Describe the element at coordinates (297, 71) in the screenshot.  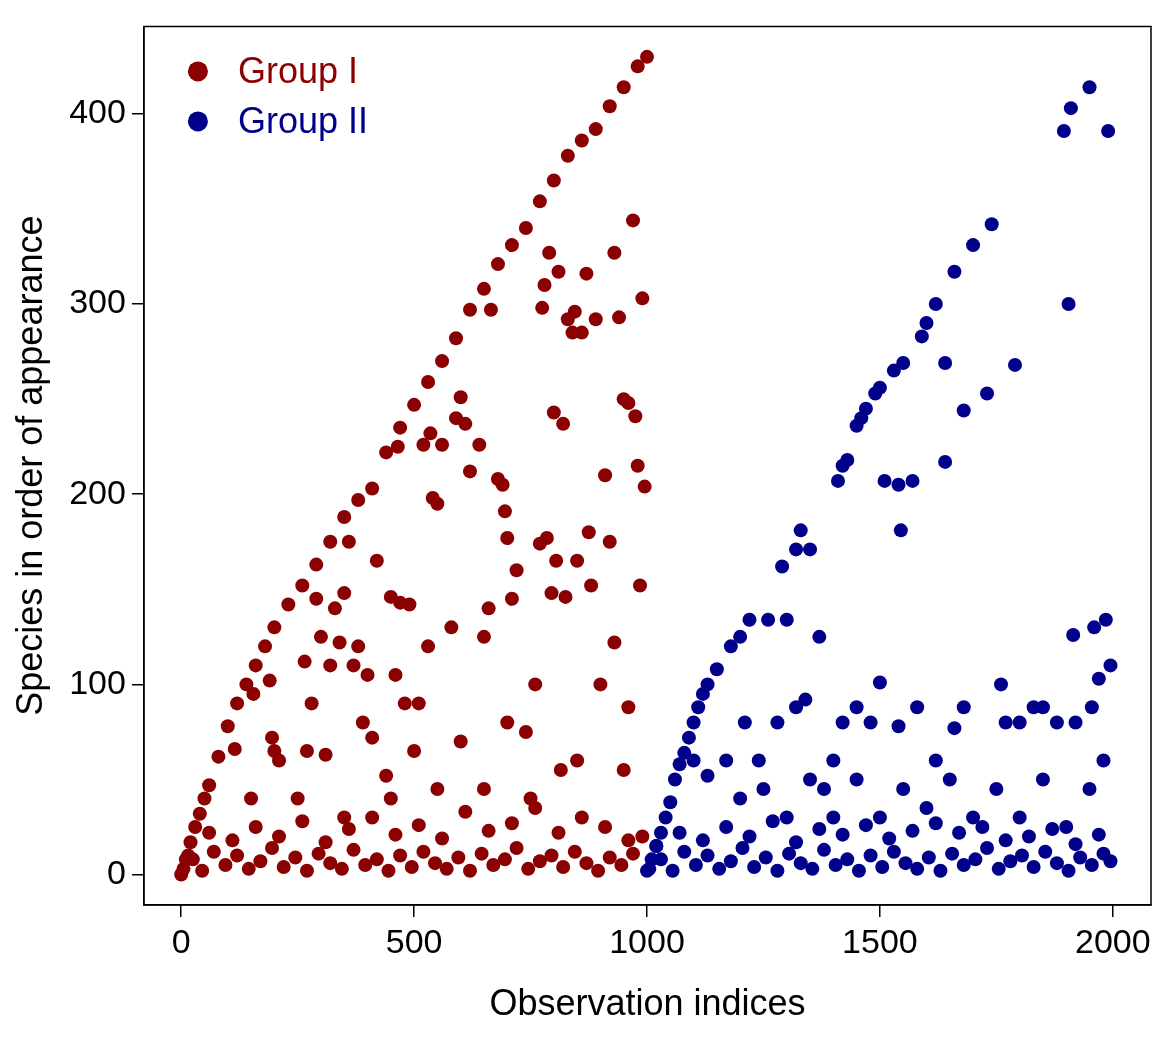
I see `legend-label: Group I` at that location.